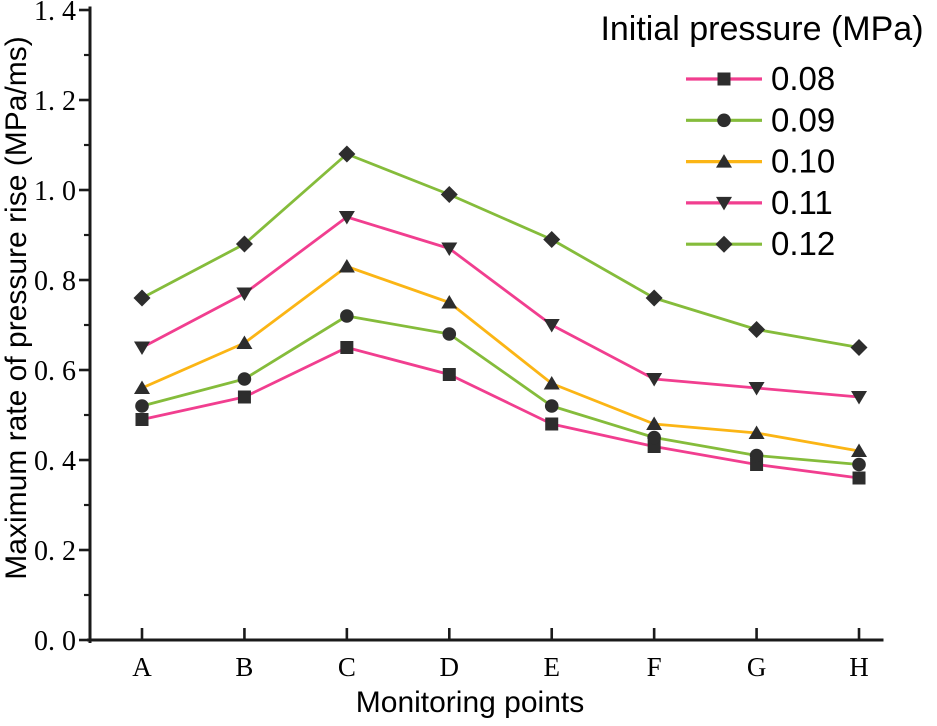 The width and height of the screenshot is (937, 726). Describe the element at coordinates (803, 119) in the screenshot. I see `legend-label: 0.09` at that location.